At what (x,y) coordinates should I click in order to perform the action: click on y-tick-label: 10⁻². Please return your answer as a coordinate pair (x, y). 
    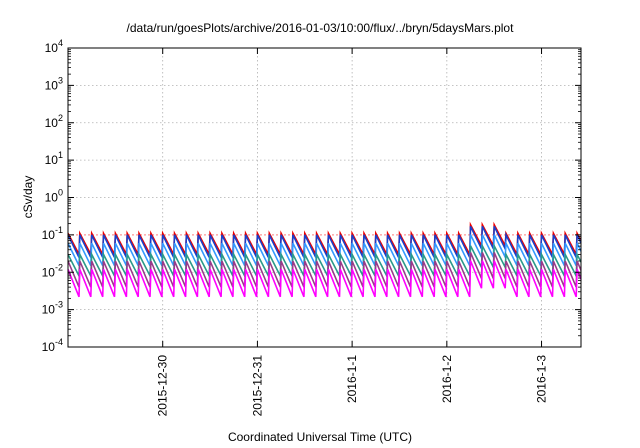
    Looking at the image, I should click on (52, 270).